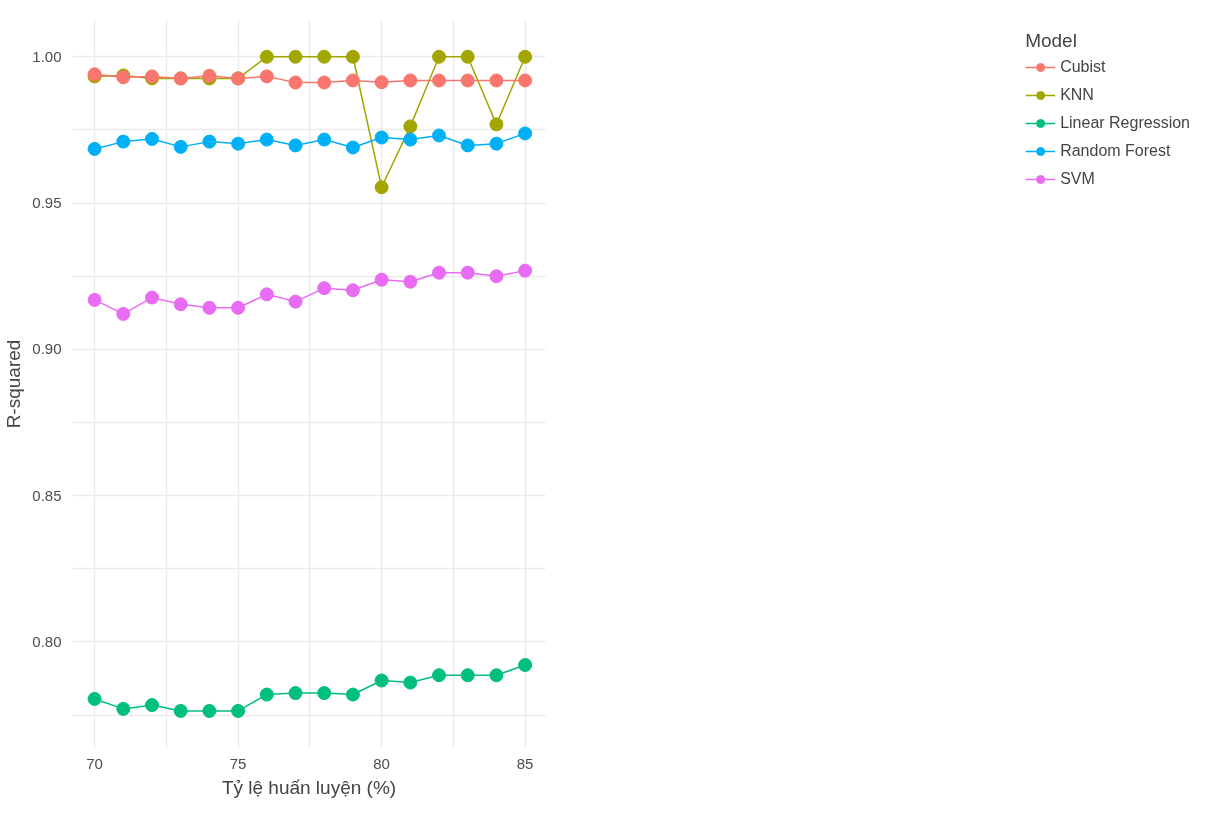 Image resolution: width=1220 pixels, height=813 pixels. I want to click on legend-title: Model, so click(1051, 41).